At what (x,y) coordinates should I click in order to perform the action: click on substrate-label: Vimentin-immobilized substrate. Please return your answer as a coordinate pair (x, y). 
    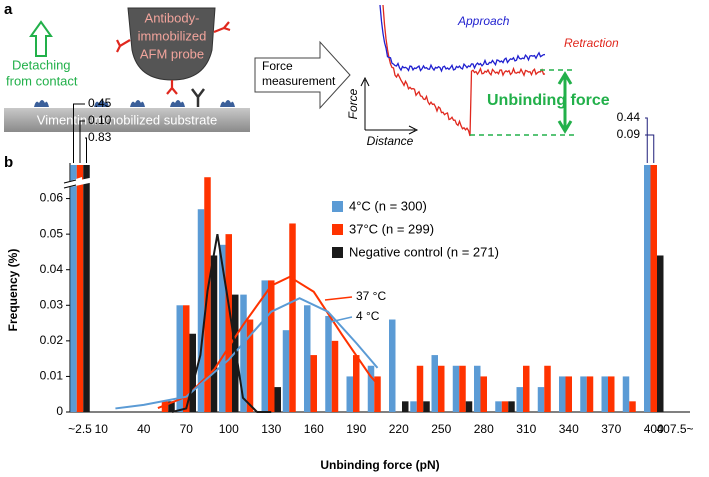
    Looking at the image, I should click on (127, 119).